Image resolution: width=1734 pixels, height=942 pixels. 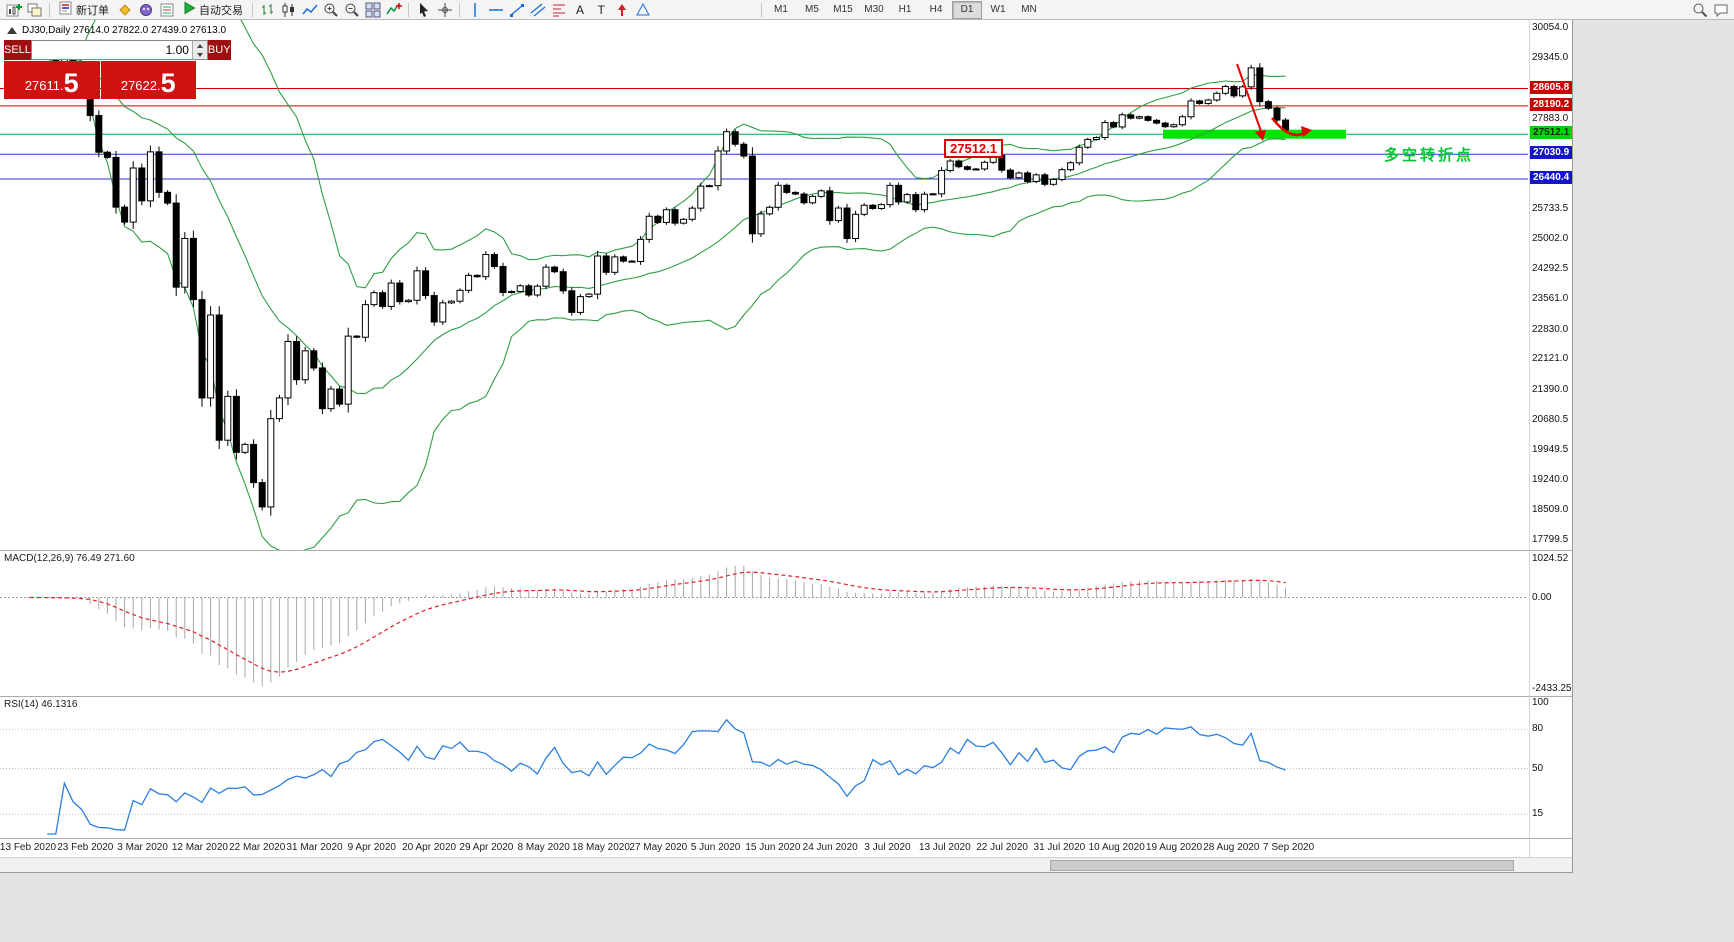 I want to click on date-axis-label: 20 Apr 2020, so click(x=429, y=847).